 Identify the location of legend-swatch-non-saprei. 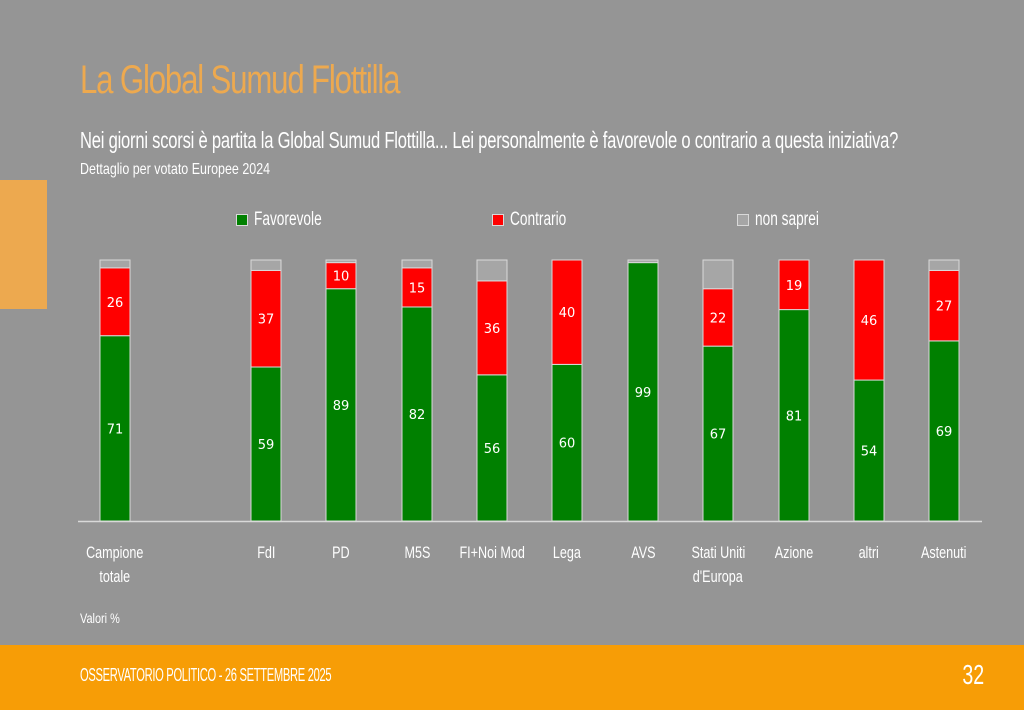
(743, 220).